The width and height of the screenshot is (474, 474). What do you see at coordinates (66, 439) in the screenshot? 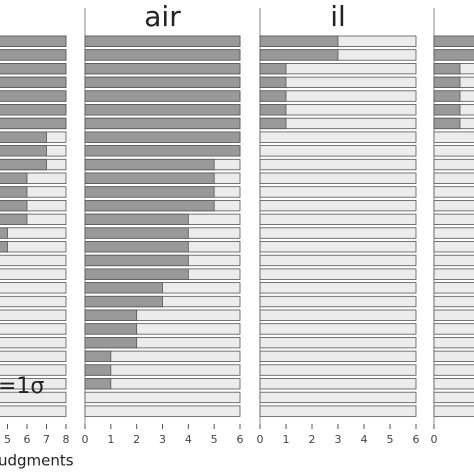
I see `x-tick-label: 8` at bounding box center [66, 439].